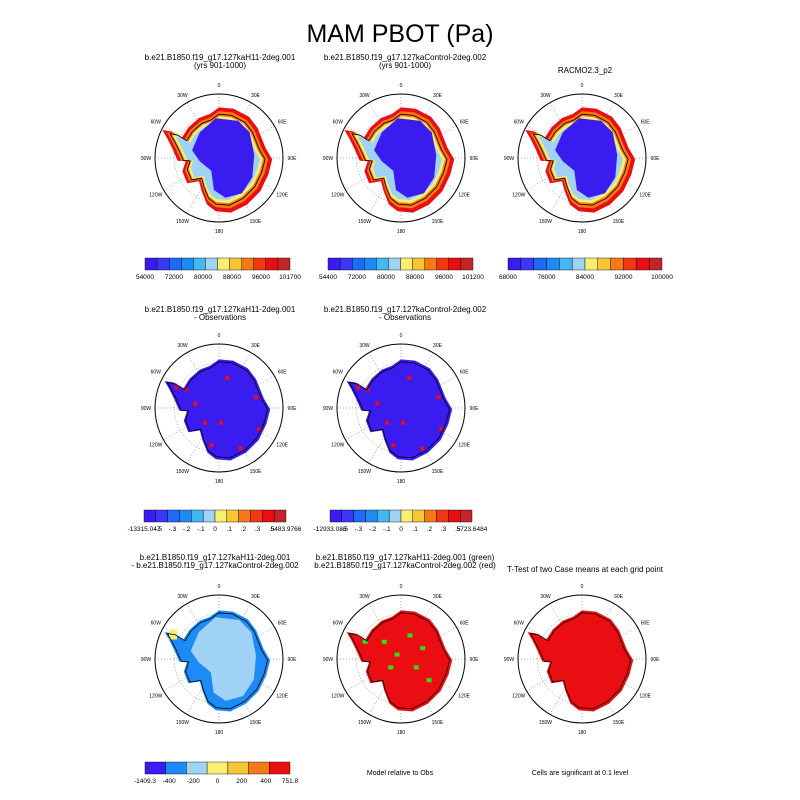 Image resolution: width=800 pixels, height=800 pixels. What do you see at coordinates (241, 781) in the screenshot?
I see `colorbar-label: 200` at bounding box center [241, 781].